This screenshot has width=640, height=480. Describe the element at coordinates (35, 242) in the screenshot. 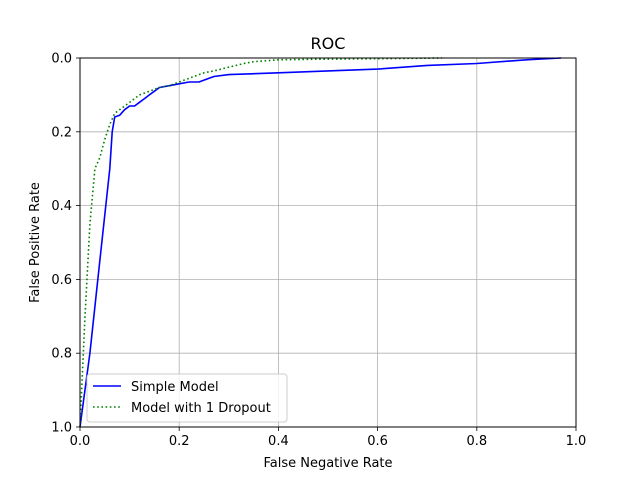

I see `y-axis-label: False Positive Rate` at that location.